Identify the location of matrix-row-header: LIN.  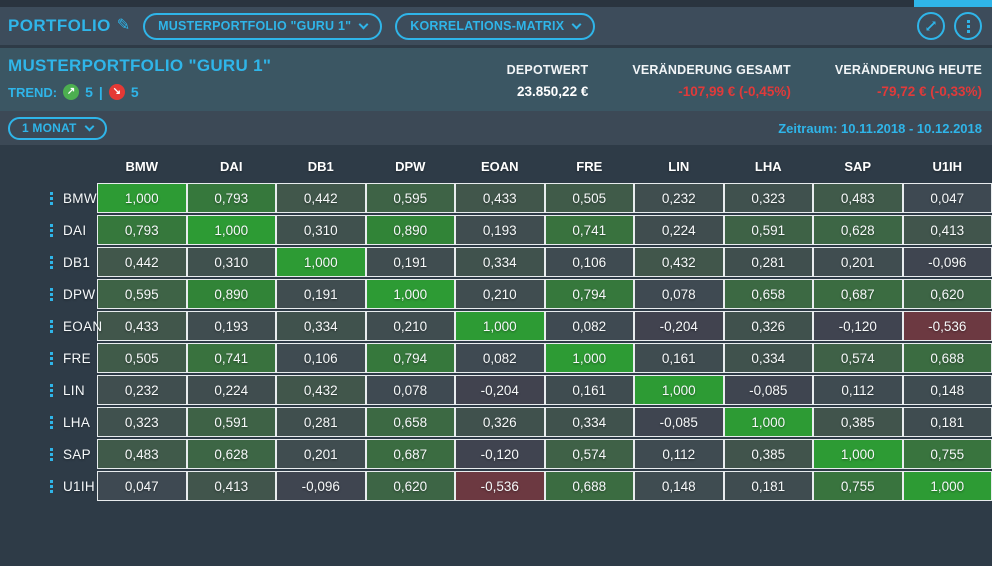
(48, 390).